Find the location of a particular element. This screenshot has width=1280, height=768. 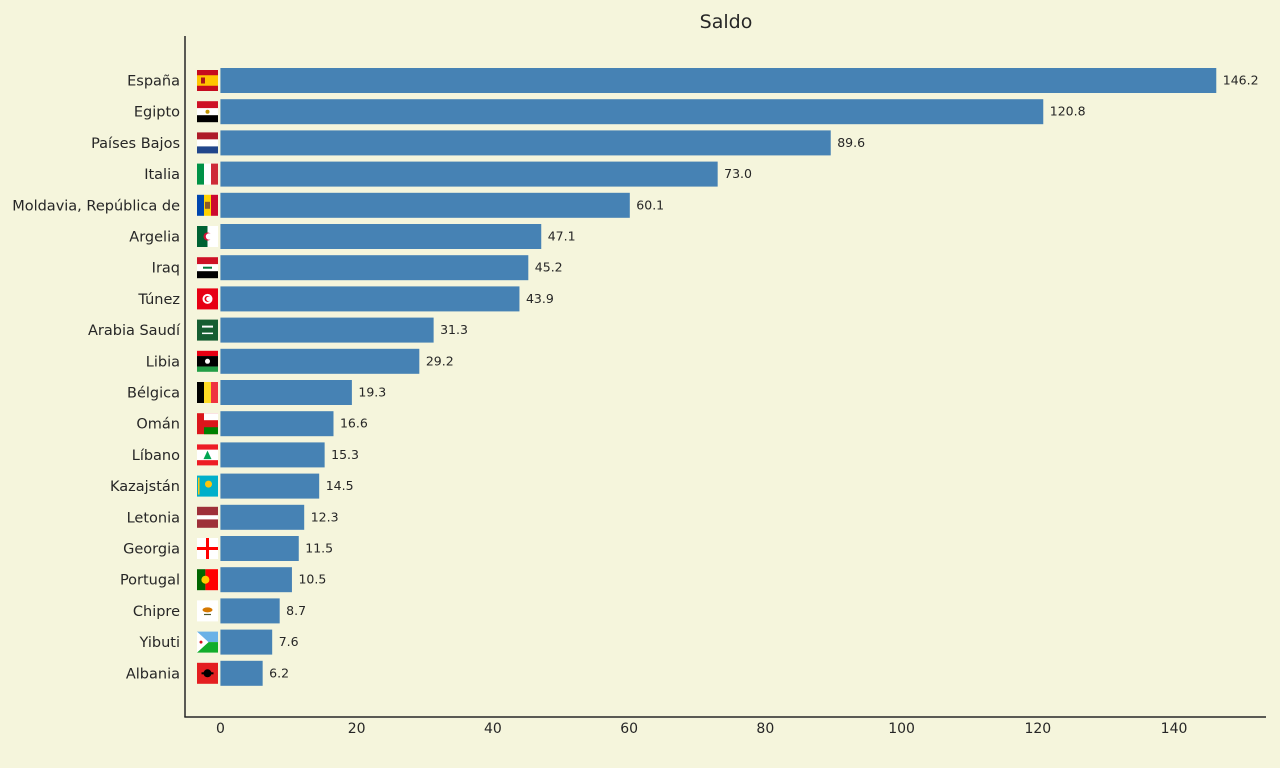

bar-portugal is located at coordinates (256, 580).